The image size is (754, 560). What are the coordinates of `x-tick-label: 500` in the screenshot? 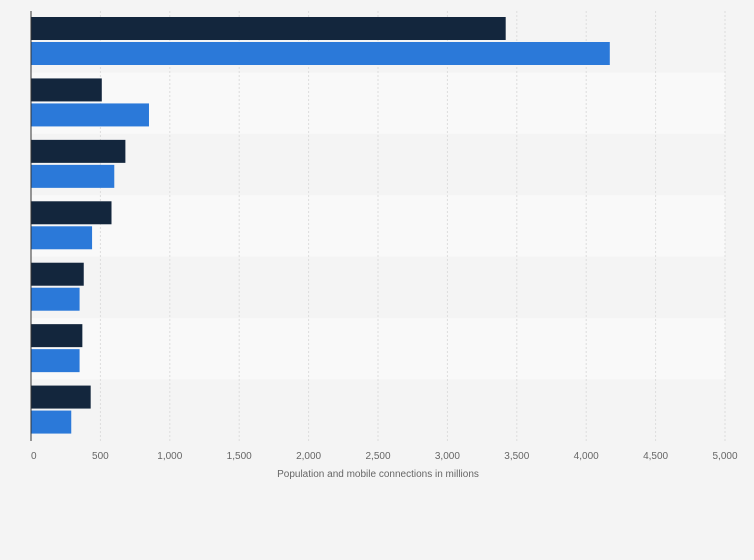 It's located at (100, 456).